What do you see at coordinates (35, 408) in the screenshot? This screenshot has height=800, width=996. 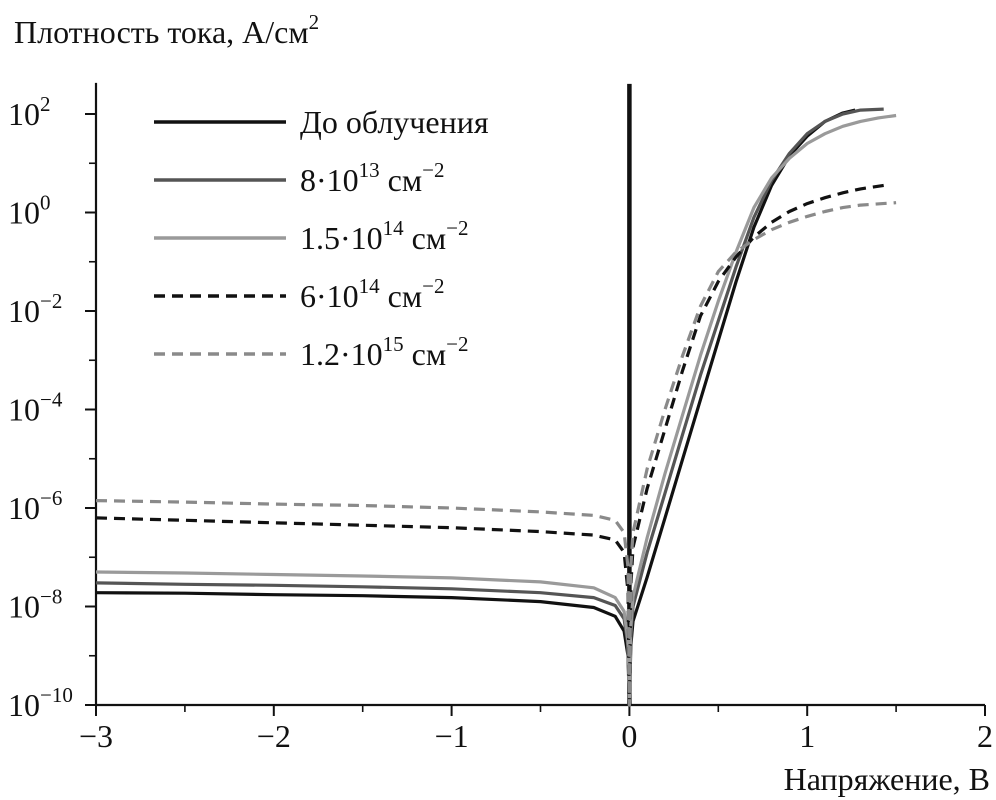 I see `y-tick-label: 10⁻⁴` at bounding box center [35, 408].